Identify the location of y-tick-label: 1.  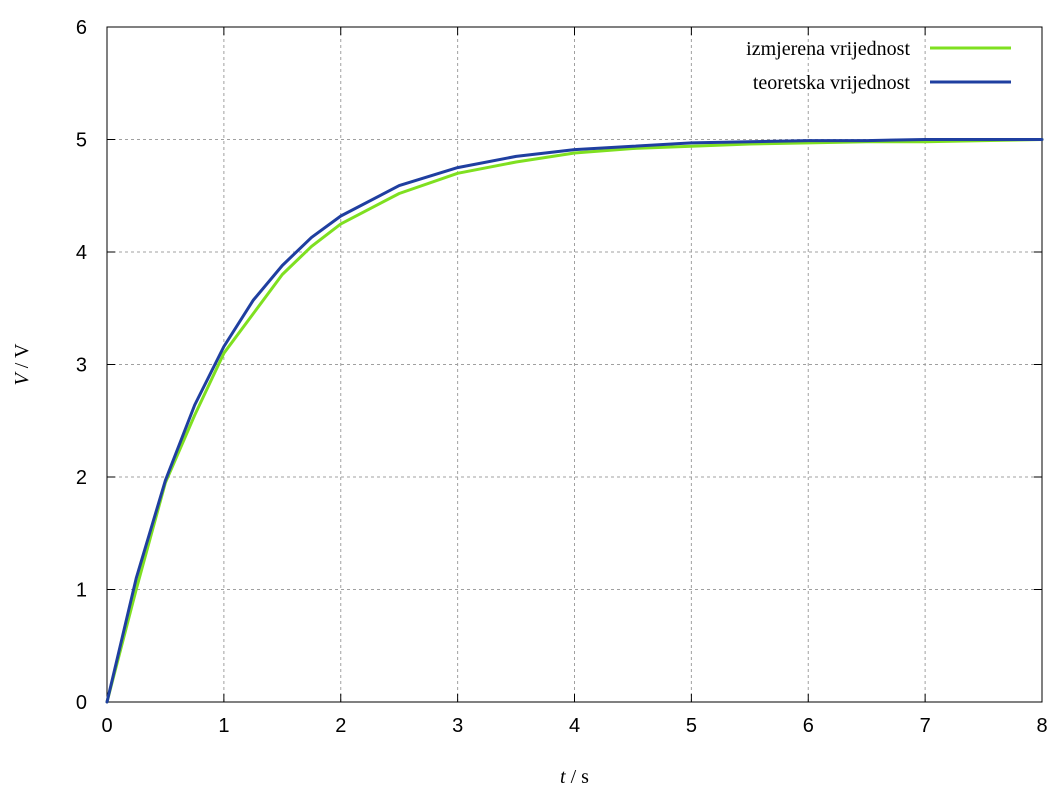
(81, 591).